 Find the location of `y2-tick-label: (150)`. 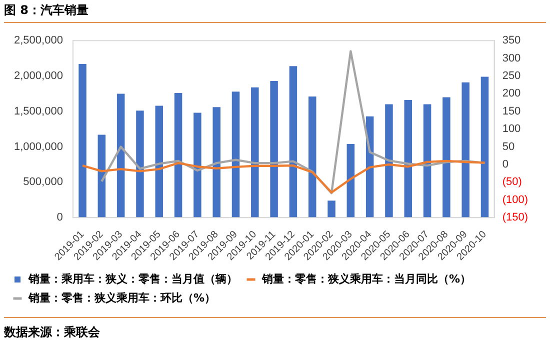

y2-tick-label: (150) is located at coordinates (515, 218).